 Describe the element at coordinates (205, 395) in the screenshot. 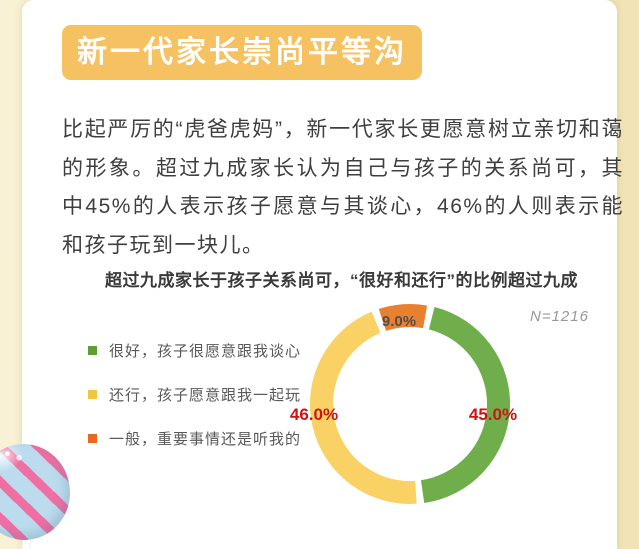

I see `legend-label-ok: 还行，孩子愿意跟我一起玩` at that location.